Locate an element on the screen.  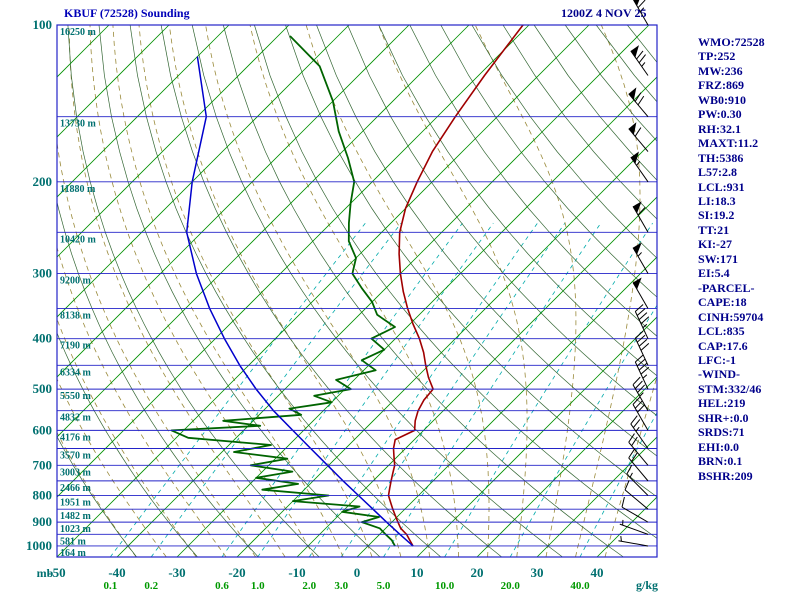
stat-line: BRN:0.1 is located at coordinates (720, 461).